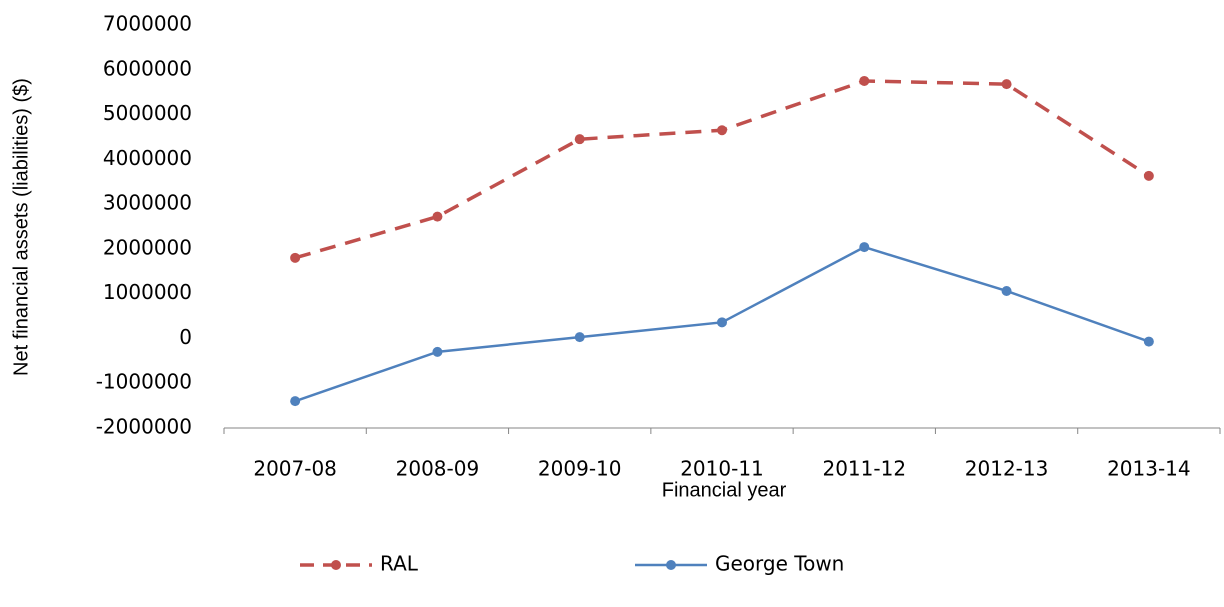 This screenshot has height=607, width=1224. I want to click on y-tick-label: 5000000, so click(147, 113).